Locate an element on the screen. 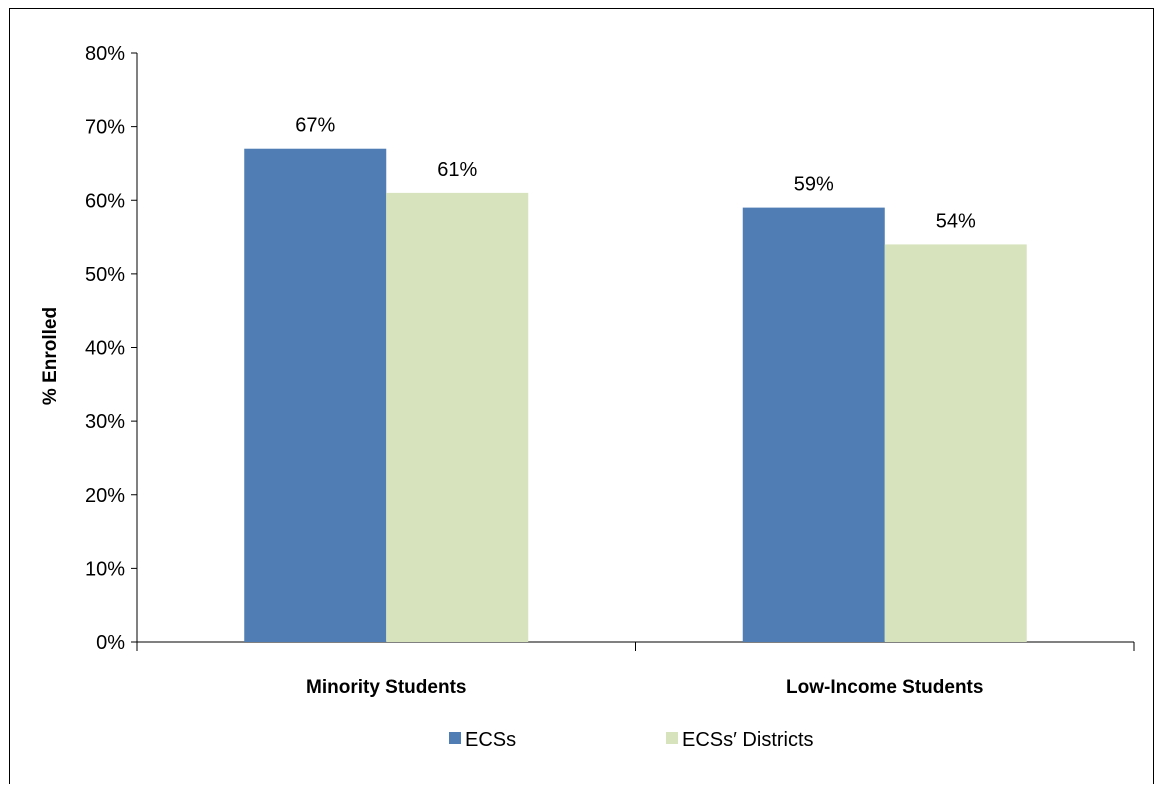  data-label: 54% is located at coordinates (956, 221).